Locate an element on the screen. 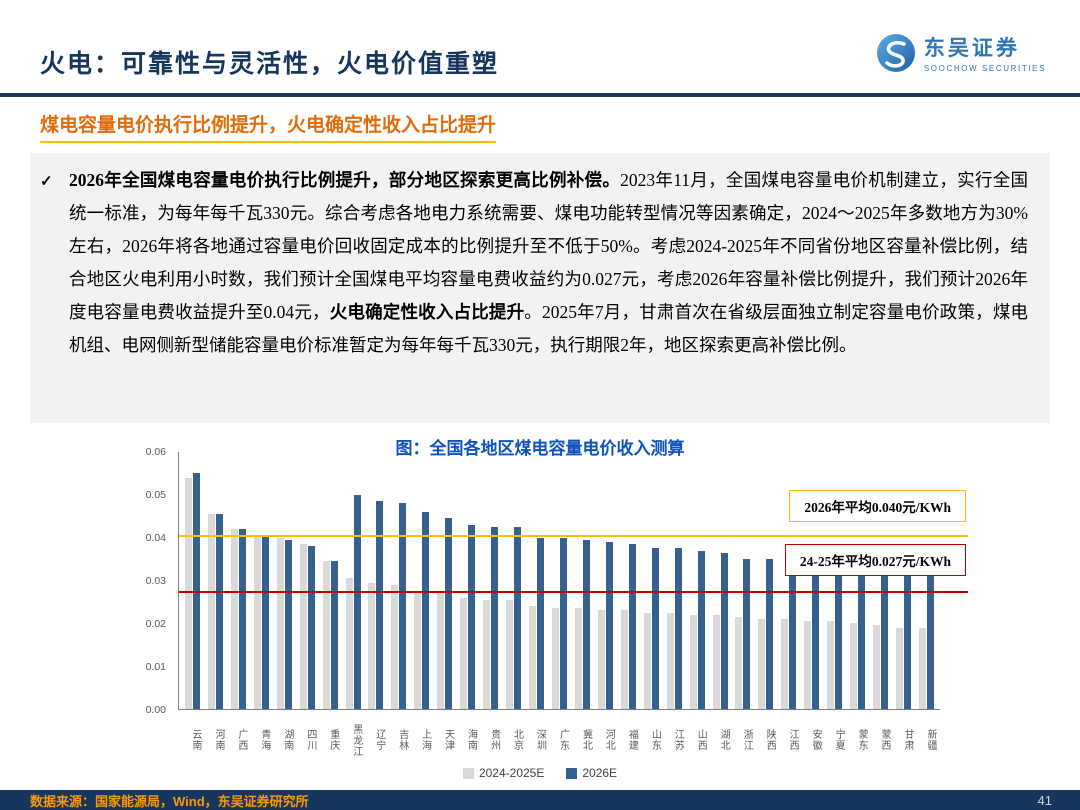 The height and width of the screenshot is (810, 1080). brand-logo: 东吴证券 SOOCHOW SECURITIES is located at coordinates (961, 52).